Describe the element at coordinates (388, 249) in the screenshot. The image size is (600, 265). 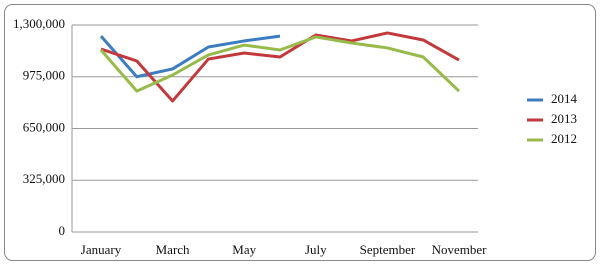
I see `x-tick-label: September` at that location.